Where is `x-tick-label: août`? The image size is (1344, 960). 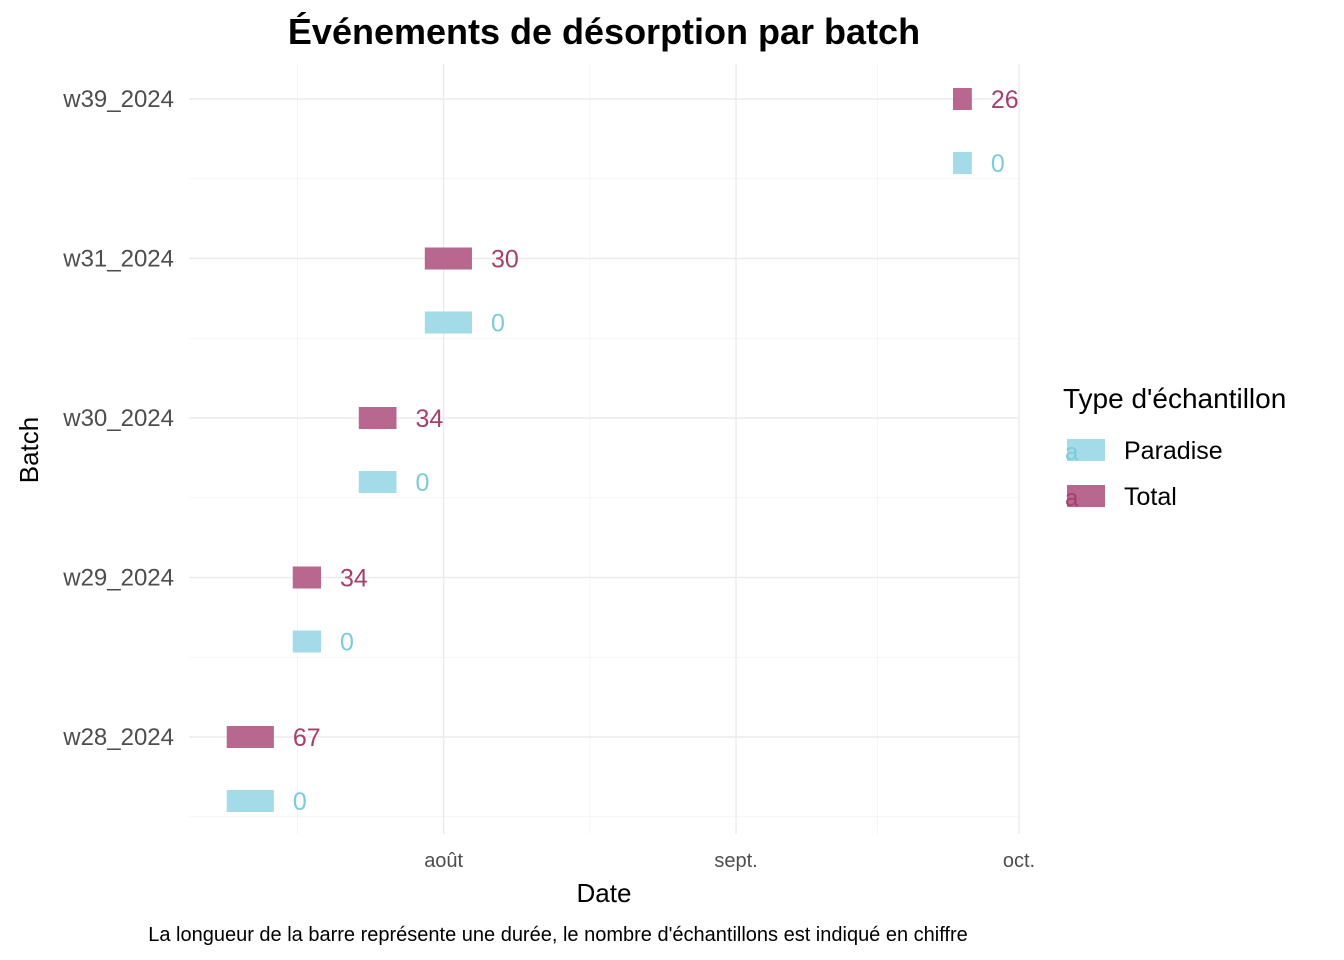 x-tick-label: août is located at coordinates (443, 861).